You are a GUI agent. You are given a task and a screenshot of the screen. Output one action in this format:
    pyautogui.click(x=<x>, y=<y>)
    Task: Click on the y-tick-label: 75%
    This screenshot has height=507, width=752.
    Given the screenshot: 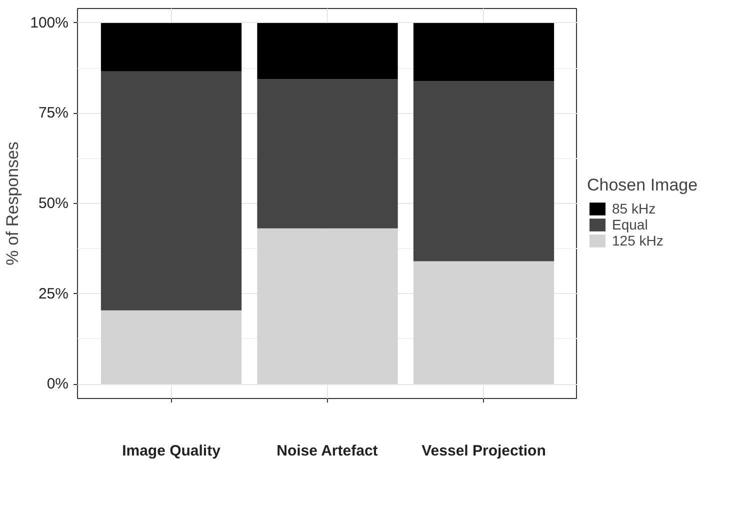 What is the action you would take?
    pyautogui.click(x=53, y=113)
    